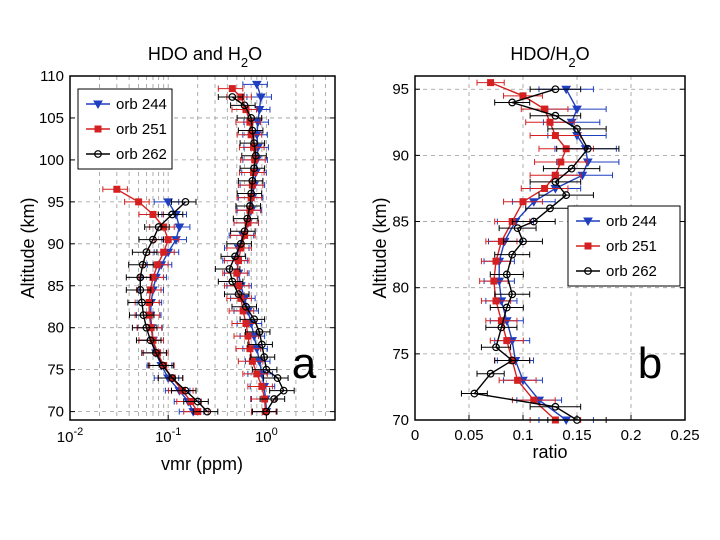 This screenshot has width=720, height=540. Describe the element at coordinates (55, 202) in the screenshot. I see `y-tick-label: 95` at that location.